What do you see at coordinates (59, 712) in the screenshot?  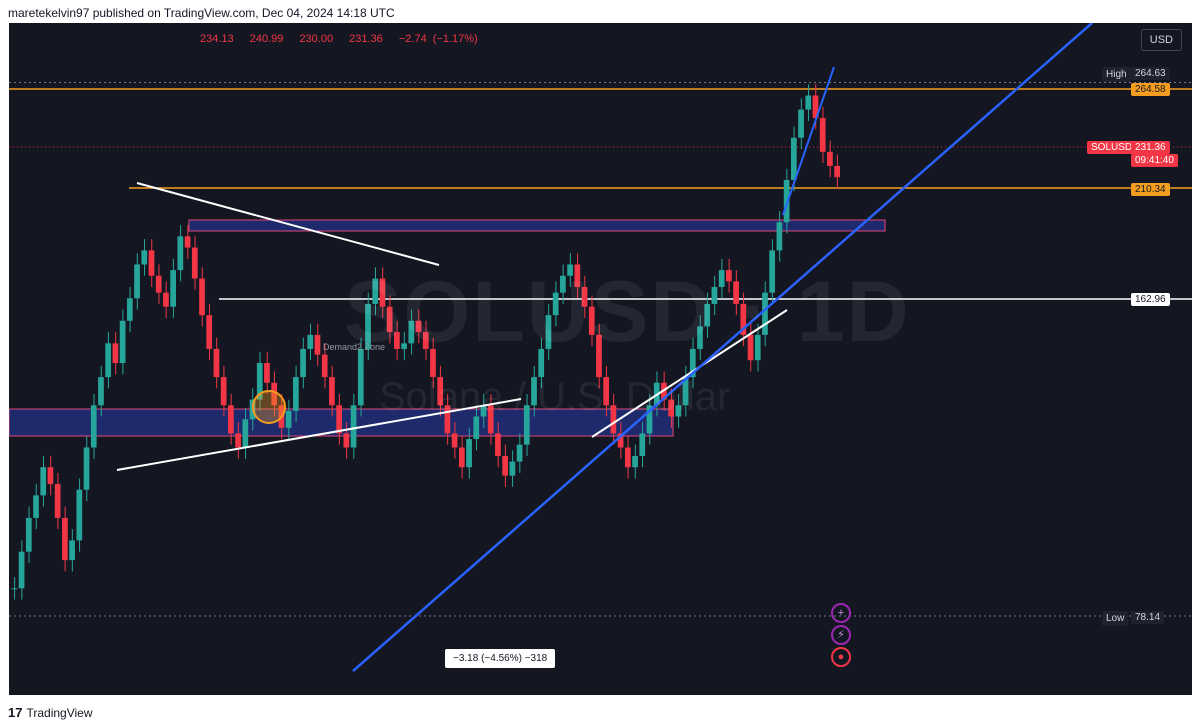 I see `footer-brand: TradingView` at bounding box center [59, 712].